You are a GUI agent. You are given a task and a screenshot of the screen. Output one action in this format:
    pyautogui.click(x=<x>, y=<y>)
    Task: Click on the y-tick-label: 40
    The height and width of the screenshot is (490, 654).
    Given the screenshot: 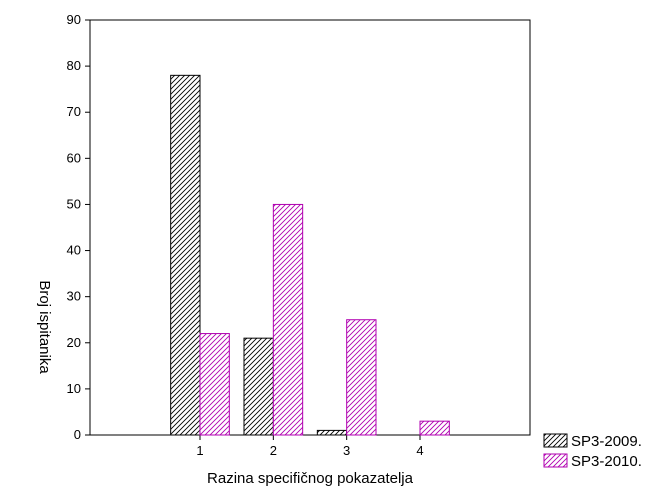 What is the action you would take?
    pyautogui.click(x=74, y=250)
    